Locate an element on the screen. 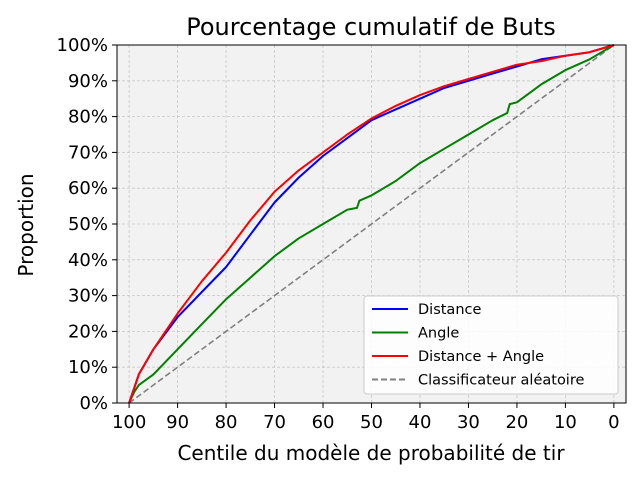  x-tick-label: 70 is located at coordinates (274, 422).